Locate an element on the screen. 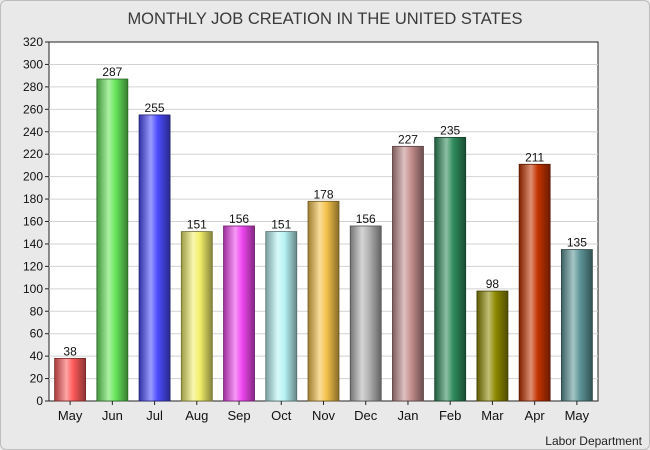 Image resolution: width=650 pixels, height=450 pixels. x-tick-label: Dec is located at coordinates (366, 415).